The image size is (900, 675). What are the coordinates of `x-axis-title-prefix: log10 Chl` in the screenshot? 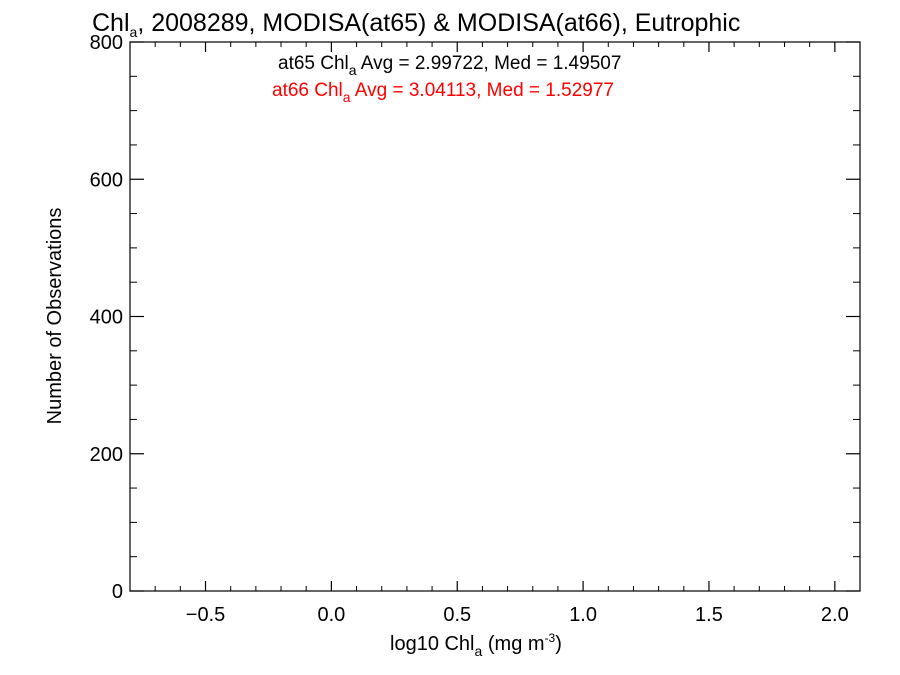 It's located at (432, 644).